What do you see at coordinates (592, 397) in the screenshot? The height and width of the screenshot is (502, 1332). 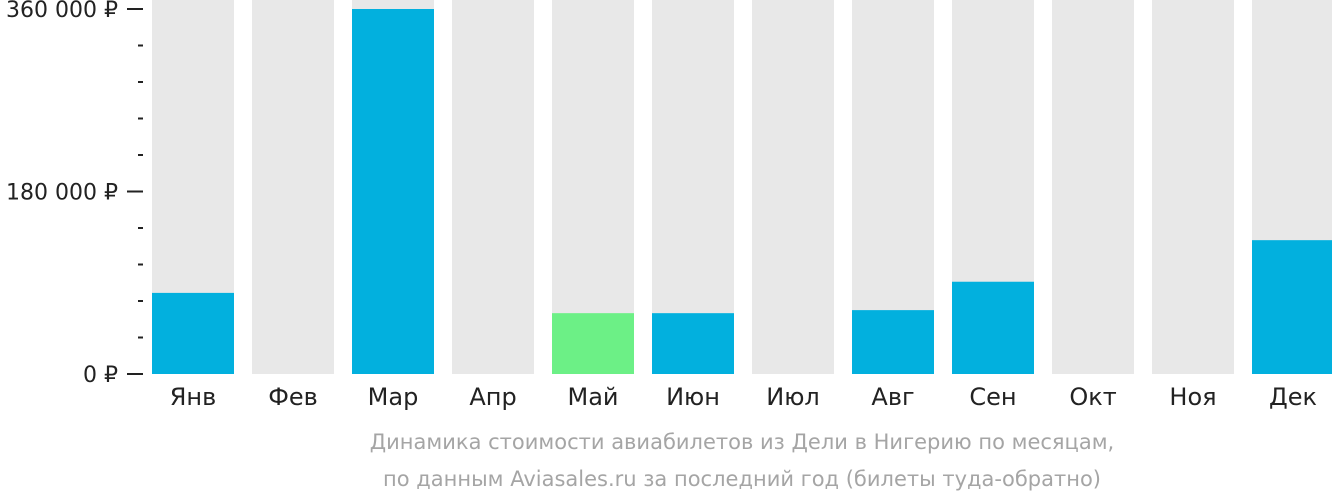 I see `x-tick-label: Май` at bounding box center [592, 397].